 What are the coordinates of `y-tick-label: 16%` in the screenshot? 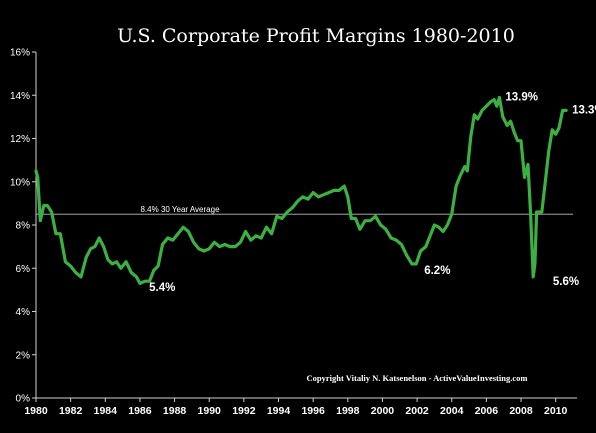 It's located at (20, 53).